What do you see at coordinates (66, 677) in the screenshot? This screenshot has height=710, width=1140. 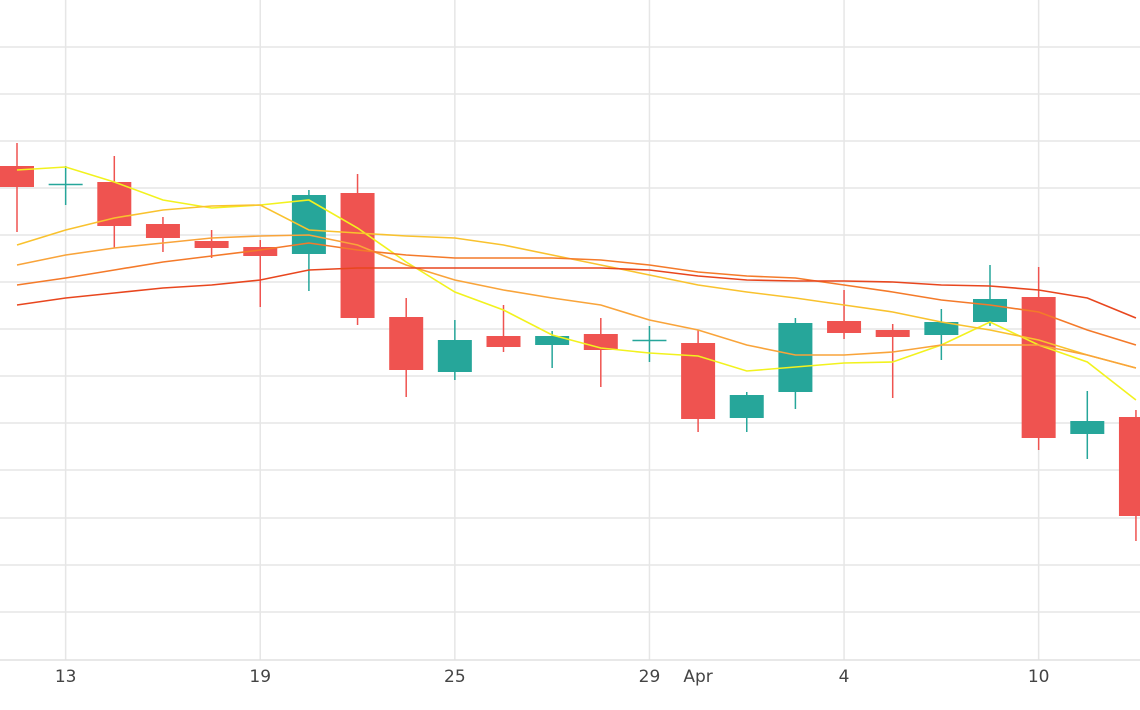 I see `x-tick-label: 13` at bounding box center [66, 677].